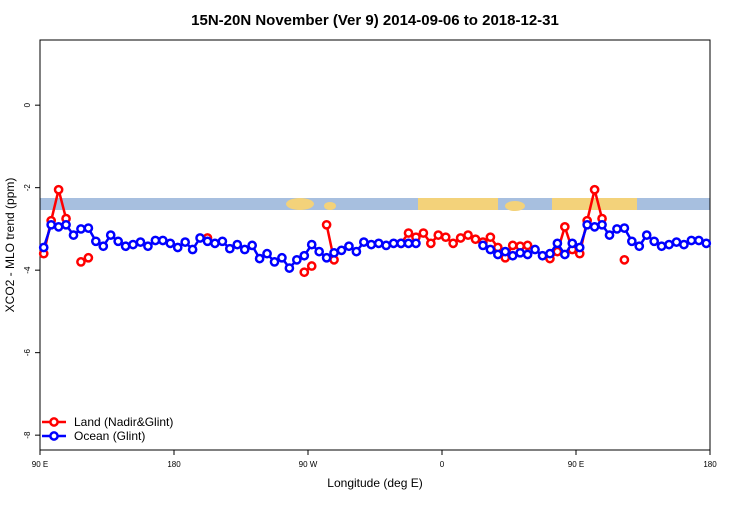 This screenshot has height=505, width=750. Describe the element at coordinates (442, 464) in the screenshot. I see `x-tick-label: 0` at that location.